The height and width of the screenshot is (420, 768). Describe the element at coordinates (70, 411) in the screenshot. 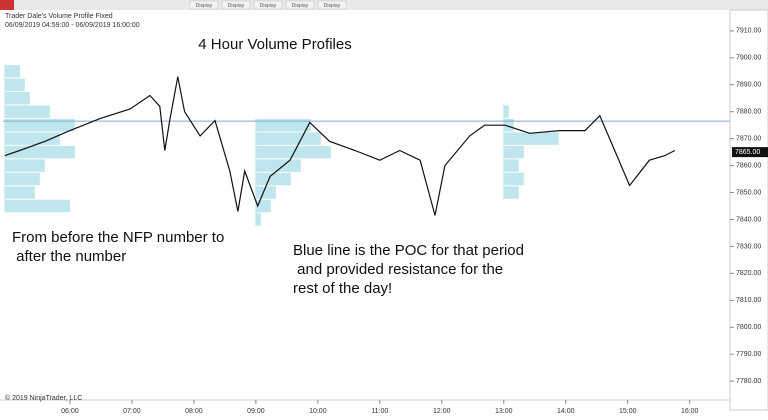

I see `x-tick-label: 06:00` at that location.